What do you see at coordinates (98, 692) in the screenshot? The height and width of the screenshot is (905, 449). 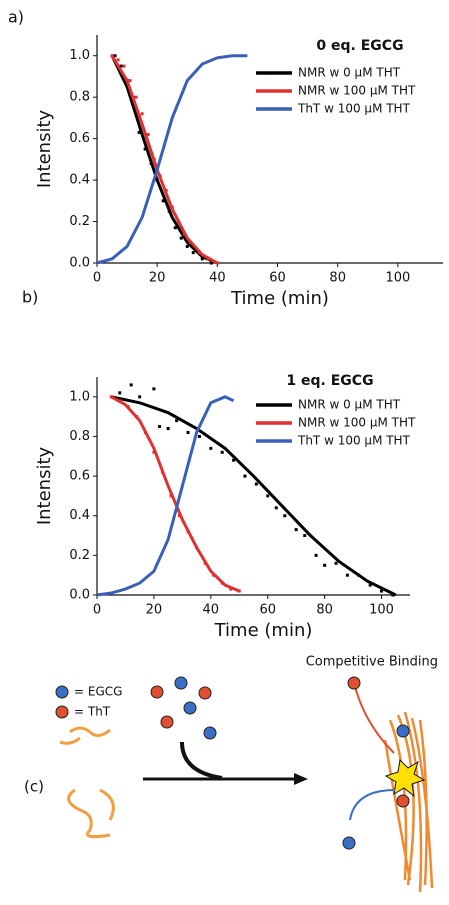 I see `key-label: = EGCG` at bounding box center [98, 692].